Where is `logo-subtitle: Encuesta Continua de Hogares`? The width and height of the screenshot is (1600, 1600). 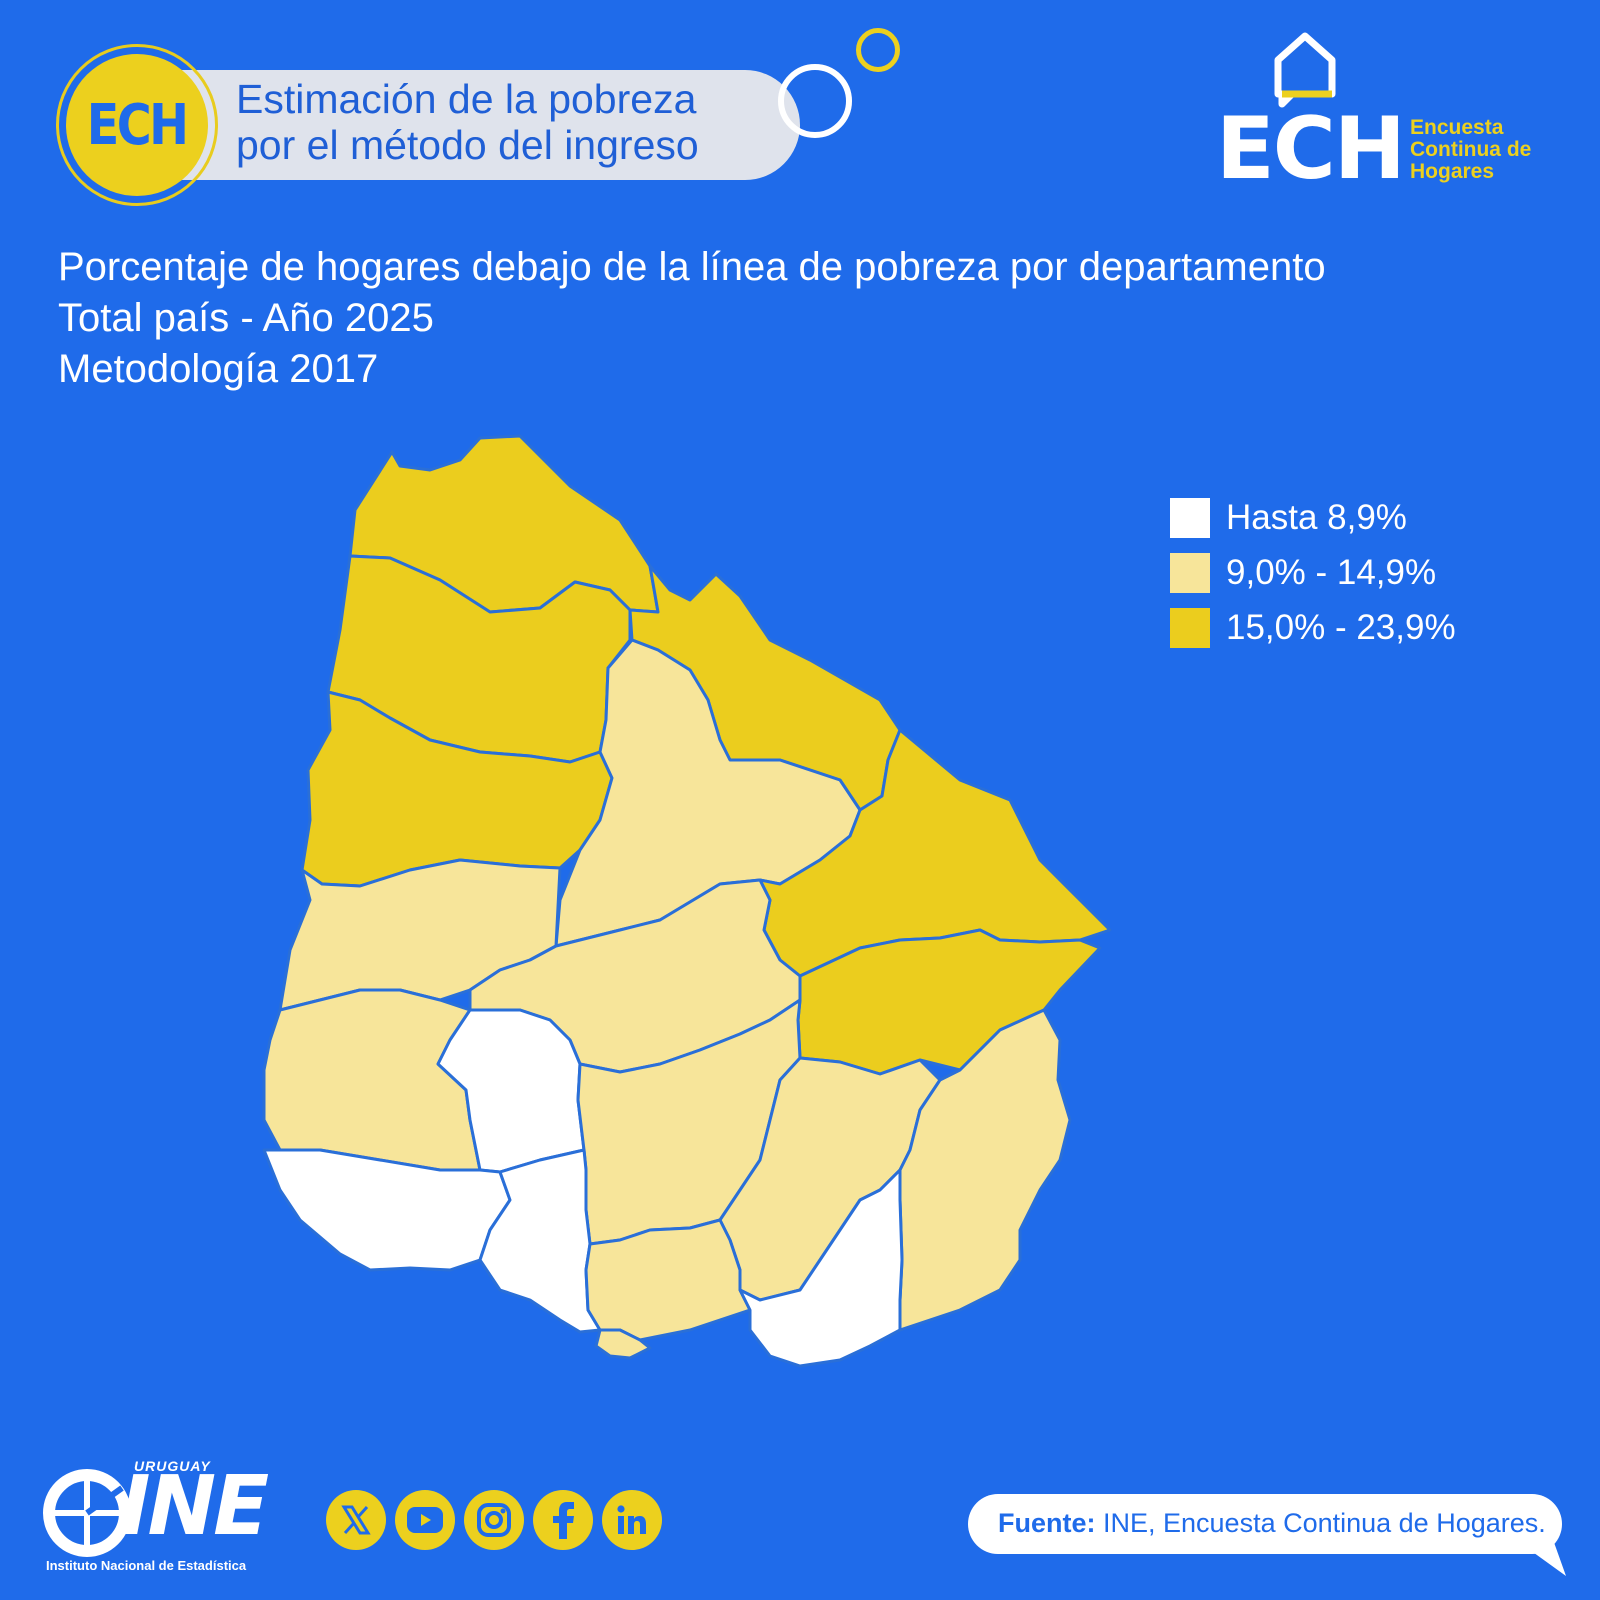
logo-subtitle: Encuesta Continua de Hogares is located at coordinates (1500, 150).